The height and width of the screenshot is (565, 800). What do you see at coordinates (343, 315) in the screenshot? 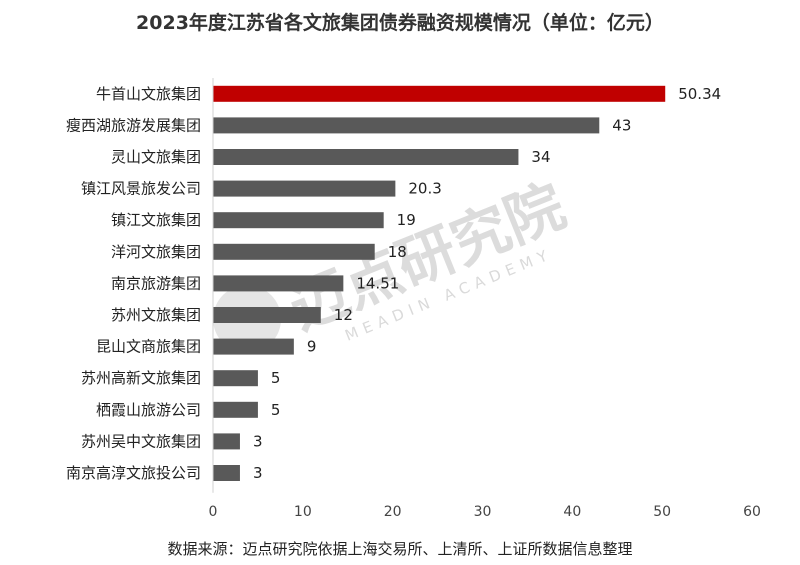
I see `value-label: 12` at bounding box center [343, 315].